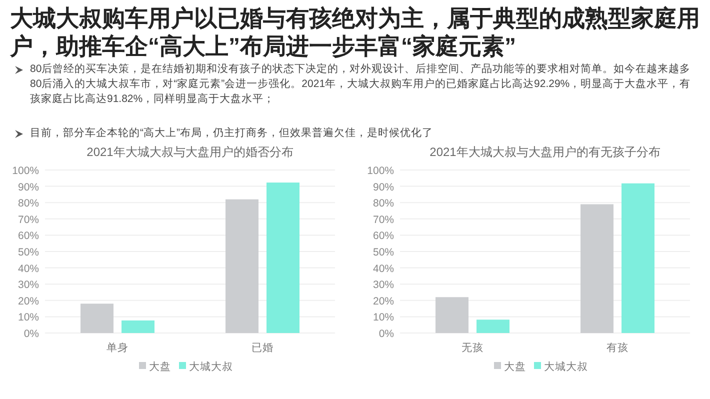 The image size is (710, 399). Describe the element at coordinates (545, 152) in the screenshot. I see `chart-title: 2021年大城大叔与大盘用户的有无孩子分布` at that location.